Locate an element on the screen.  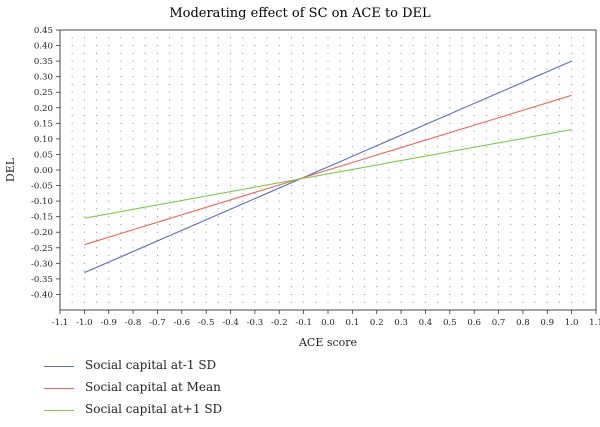
legend-item-plus-sd: Social capital at+1 SD is located at coordinates (194, 411).